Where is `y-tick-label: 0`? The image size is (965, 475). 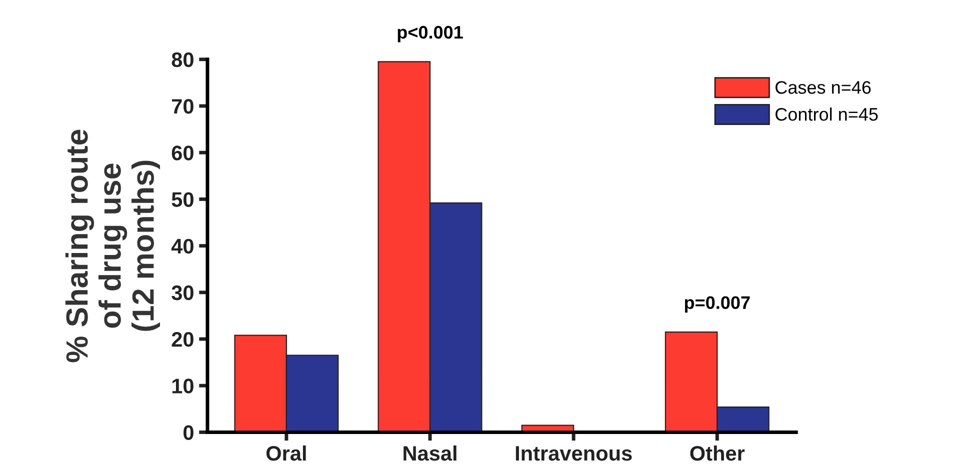 y-tick-label: 0 is located at coordinates (189, 432).